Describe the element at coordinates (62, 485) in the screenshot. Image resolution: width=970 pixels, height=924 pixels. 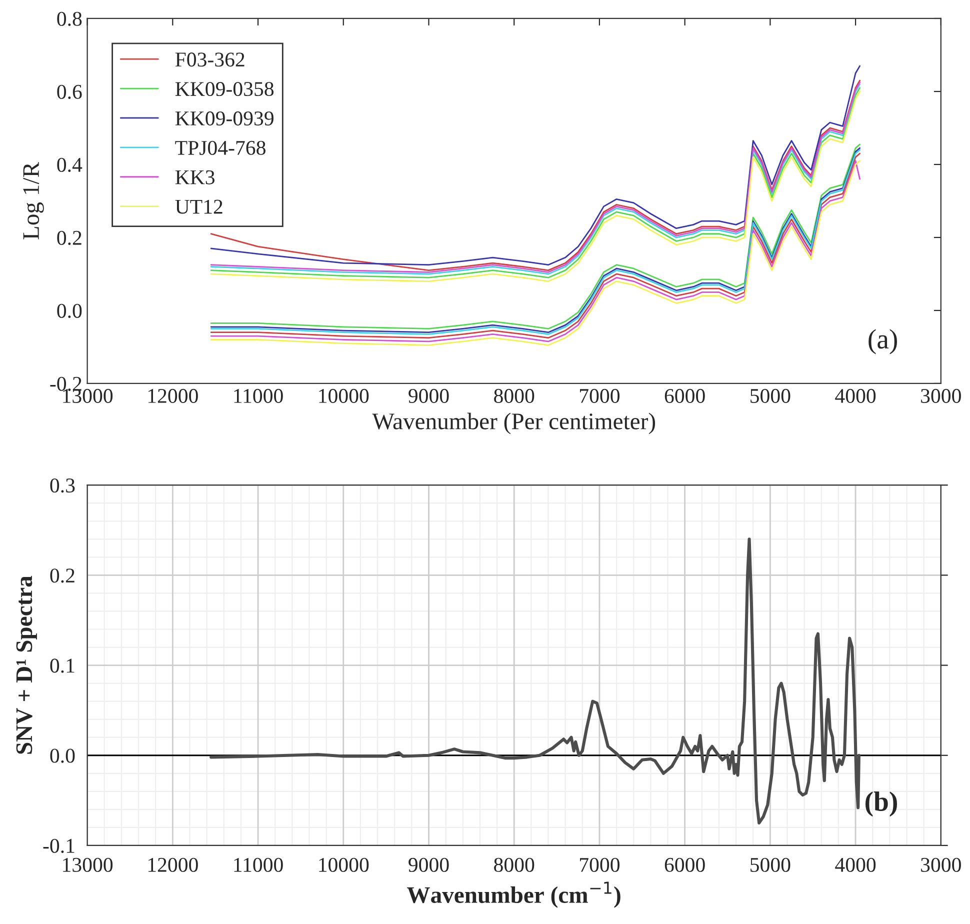
I see `y-tick-label: 0.3` at that location.